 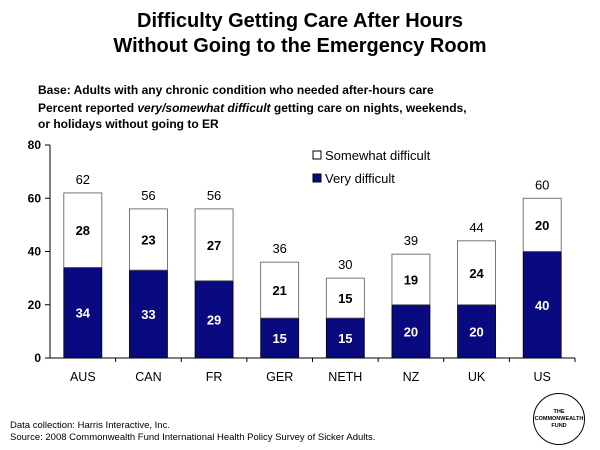 I want to click on y-tick-label: 0, so click(x=37, y=358).